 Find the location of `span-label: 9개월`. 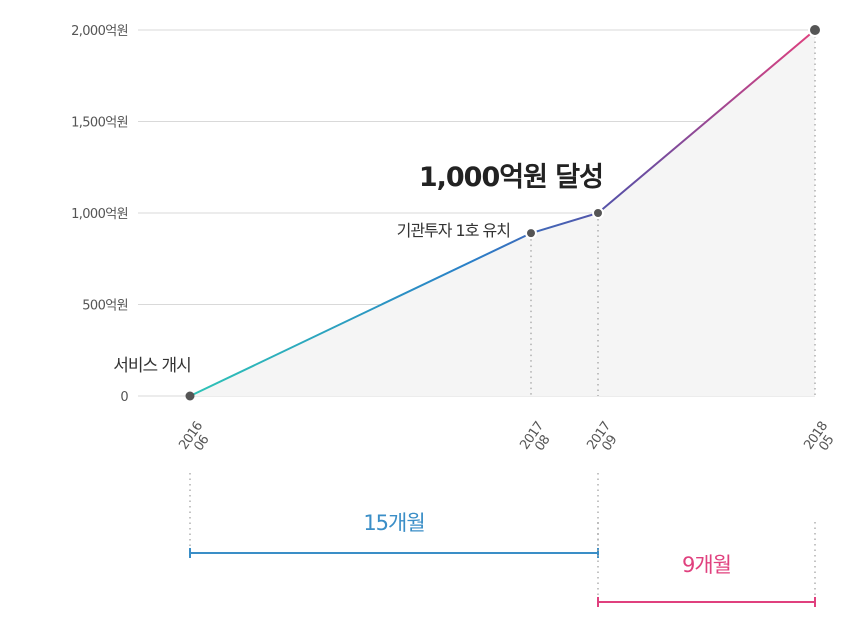

span-label: 9개월 is located at coordinates (706, 565).